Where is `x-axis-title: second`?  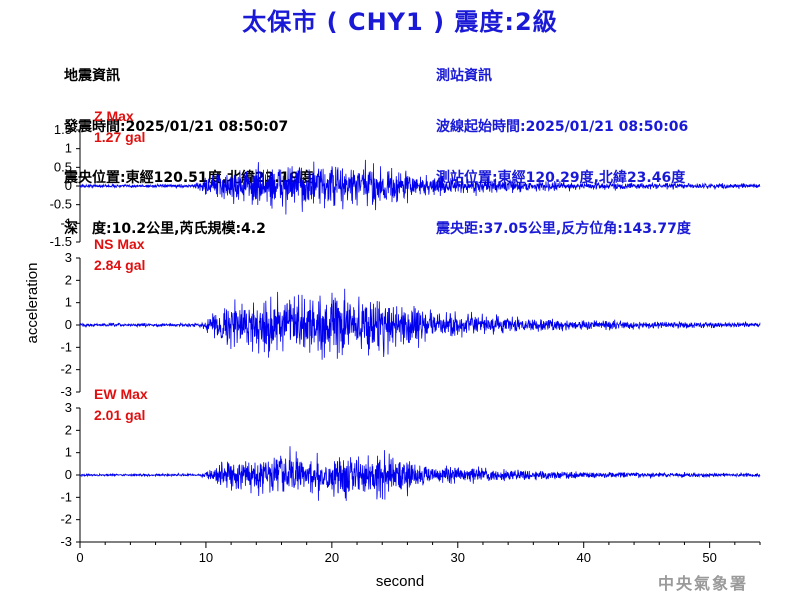
x-axis-title: second is located at coordinates (400, 581).